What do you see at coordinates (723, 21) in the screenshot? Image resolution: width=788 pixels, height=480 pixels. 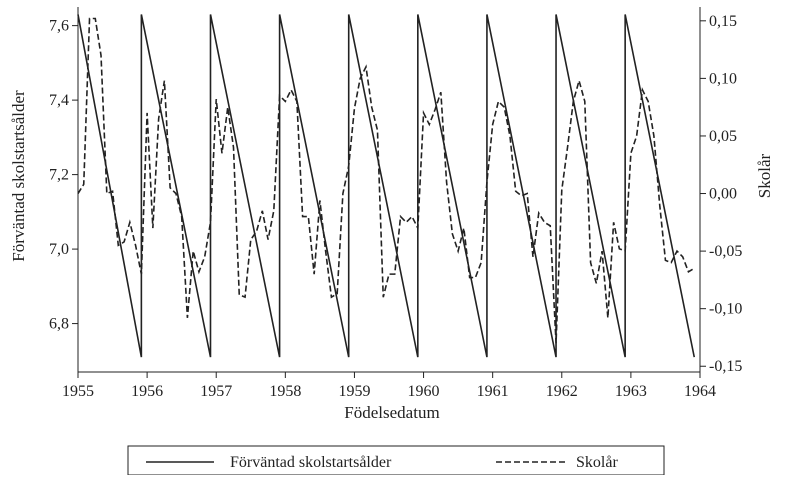 I see `y-right-tick-label: 0,15` at bounding box center [723, 21].